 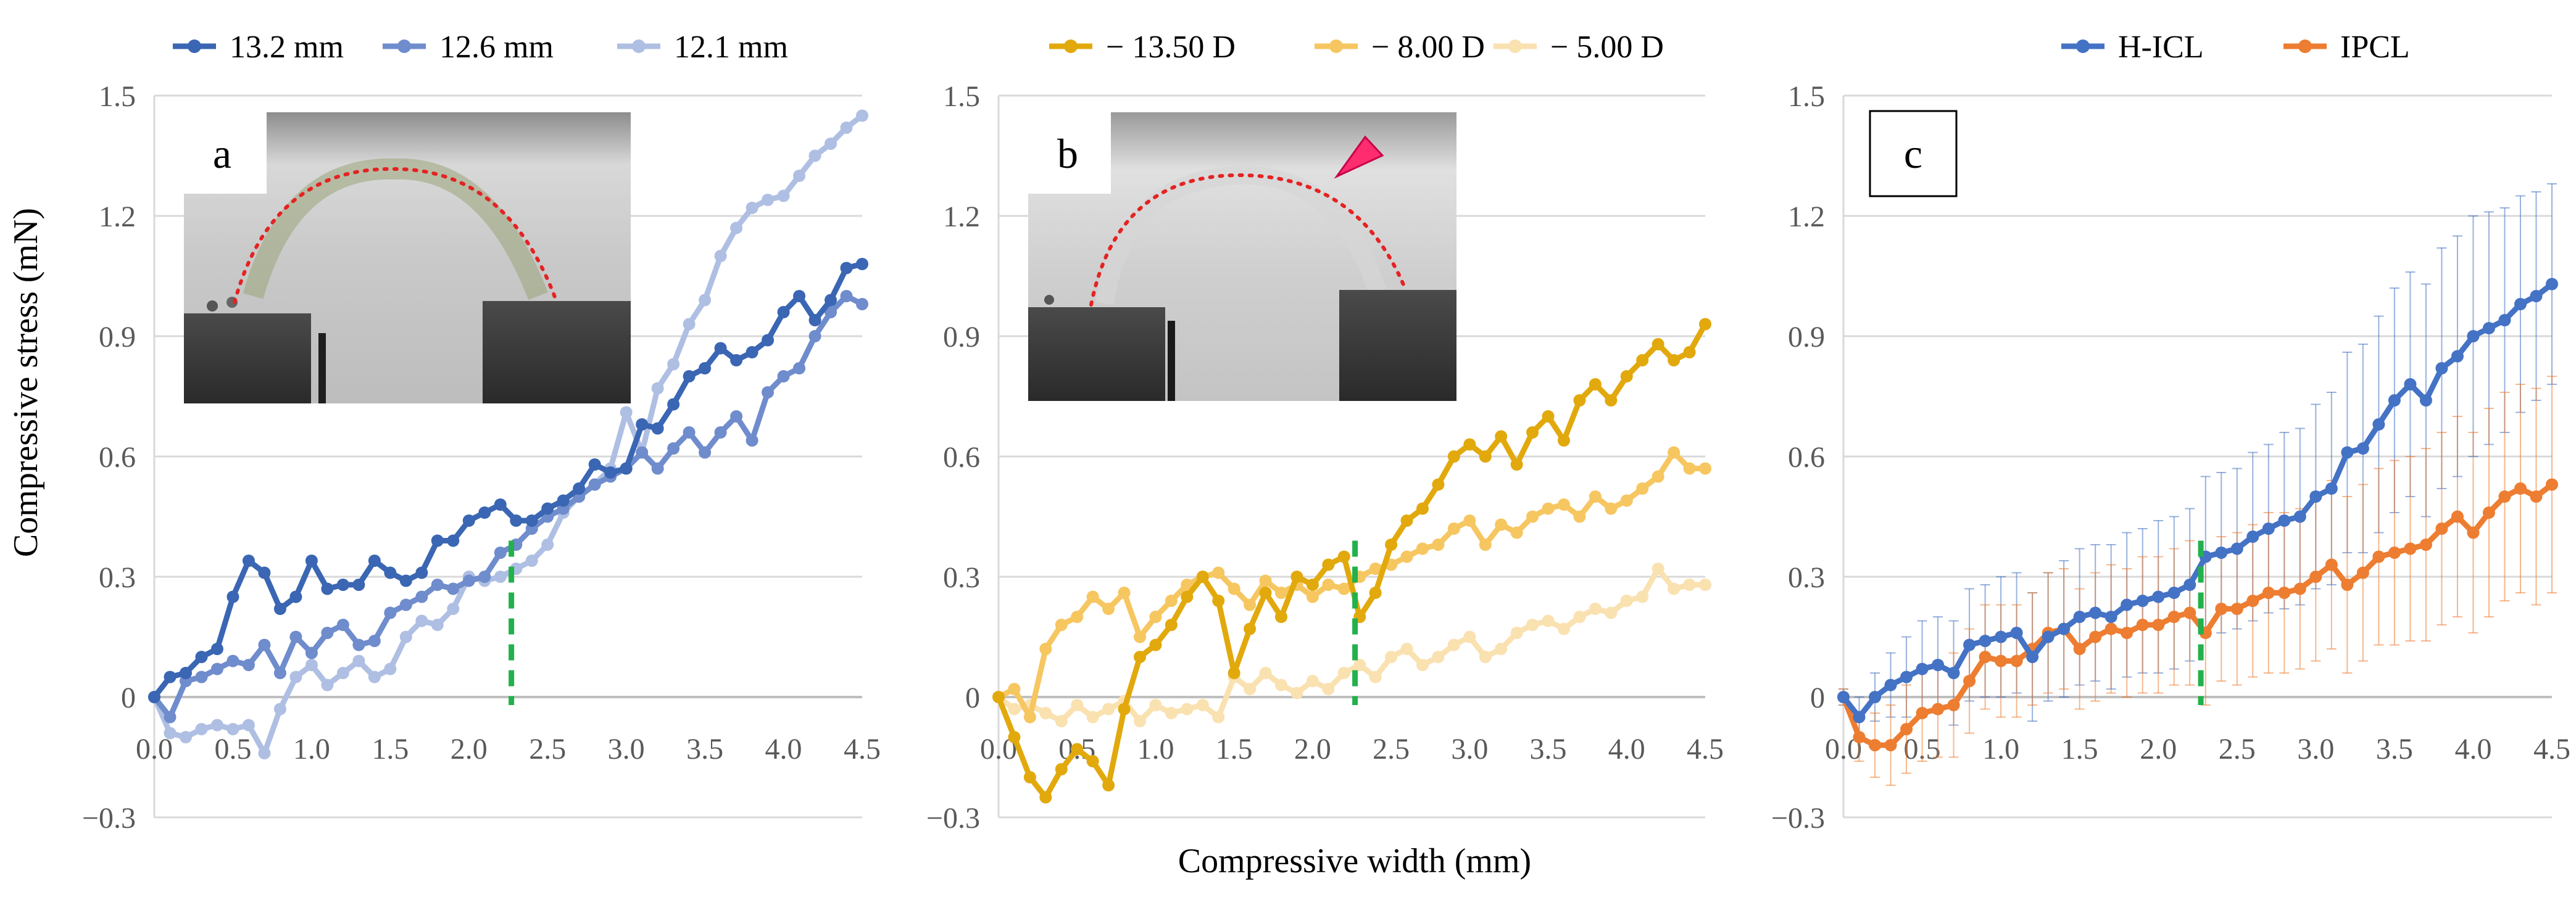 What do you see at coordinates (407, 258) in the screenshot?
I see `inset-photo-a` at bounding box center [407, 258].